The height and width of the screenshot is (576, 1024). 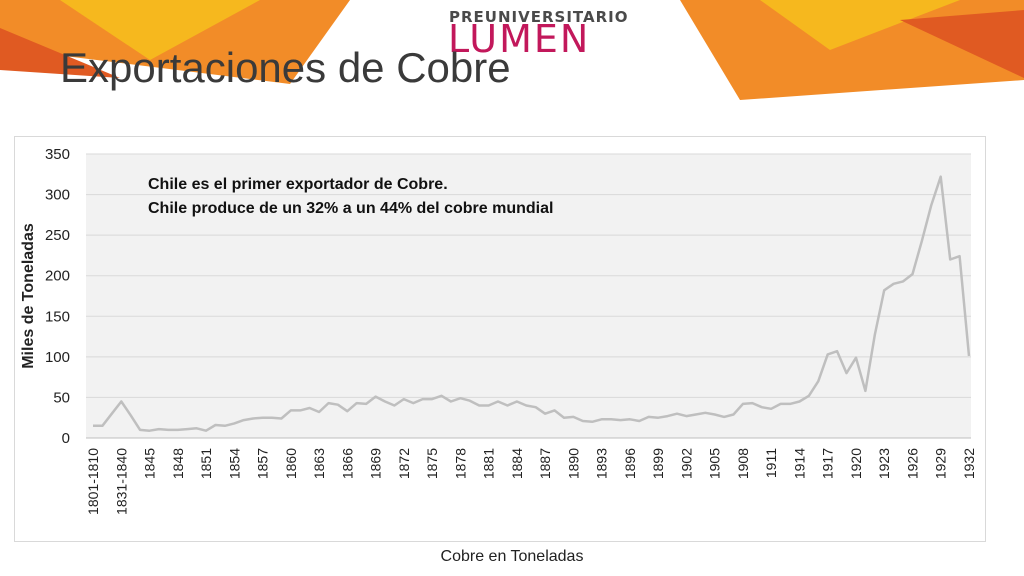 What do you see at coordinates (206, 463) in the screenshot?
I see `x-tick-label: 1851` at bounding box center [206, 463].